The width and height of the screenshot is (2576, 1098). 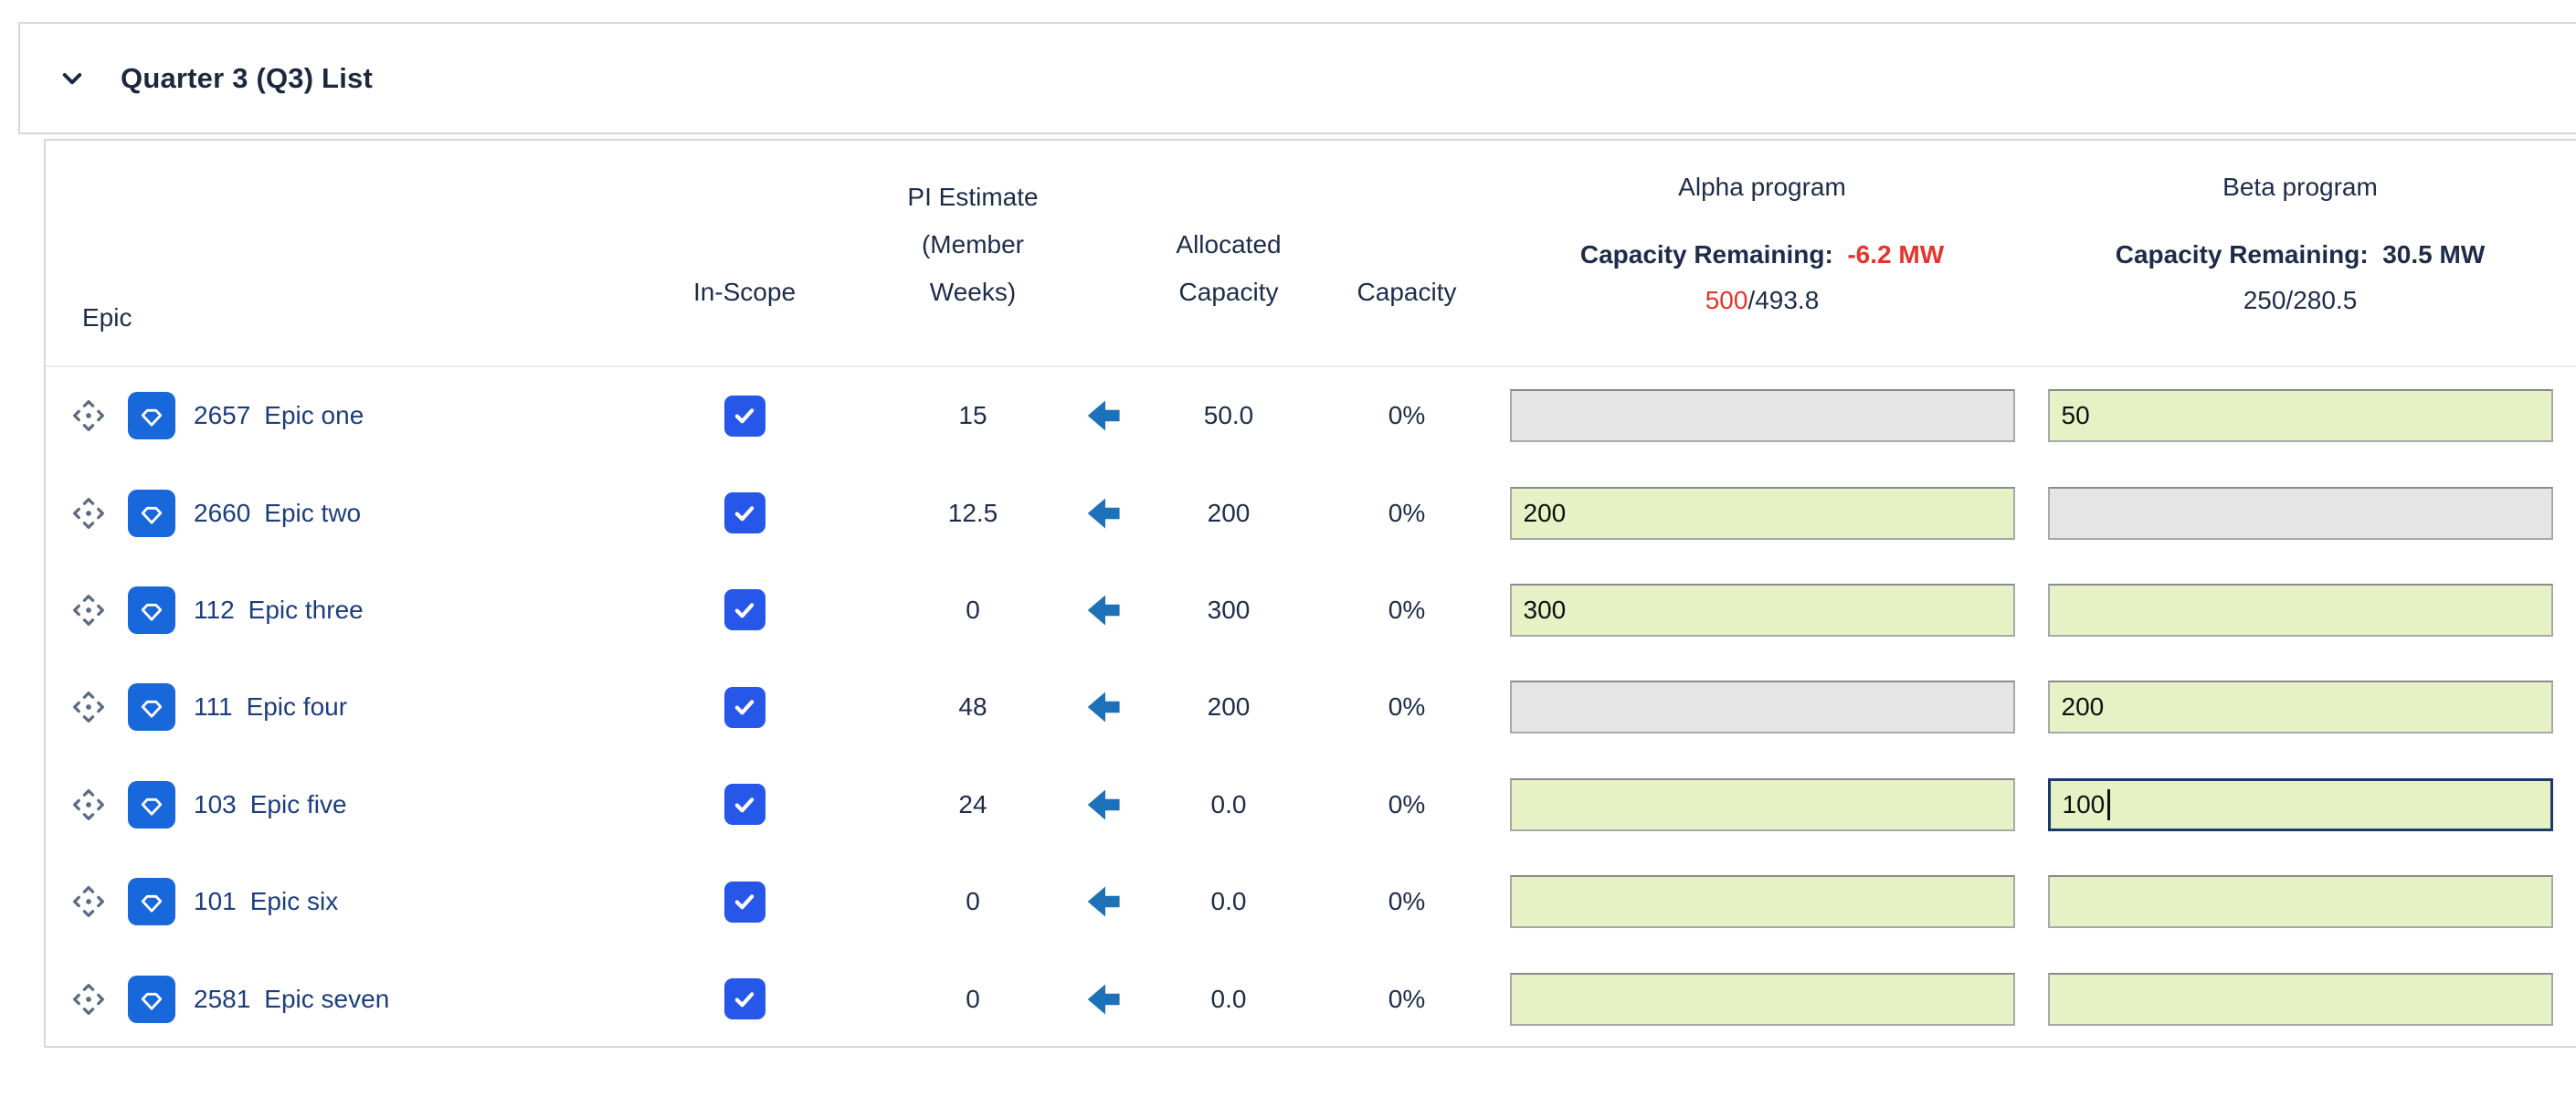 I want to click on capacity-used: 500, so click(x=1726, y=300).